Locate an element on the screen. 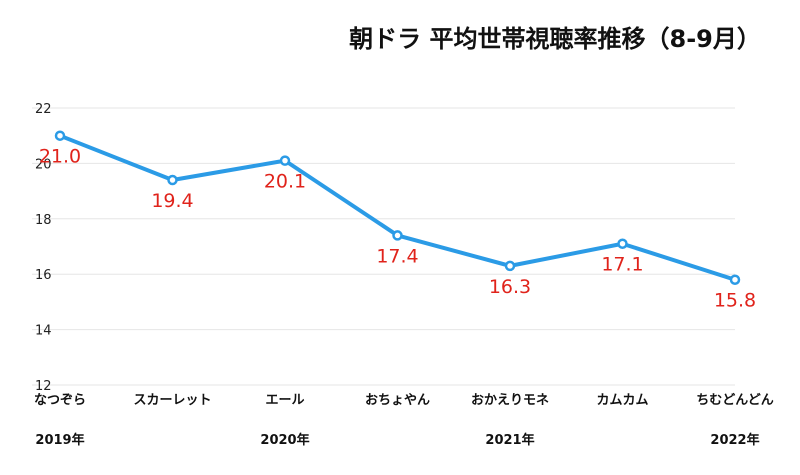  year-label: 2022年 is located at coordinates (734, 440).